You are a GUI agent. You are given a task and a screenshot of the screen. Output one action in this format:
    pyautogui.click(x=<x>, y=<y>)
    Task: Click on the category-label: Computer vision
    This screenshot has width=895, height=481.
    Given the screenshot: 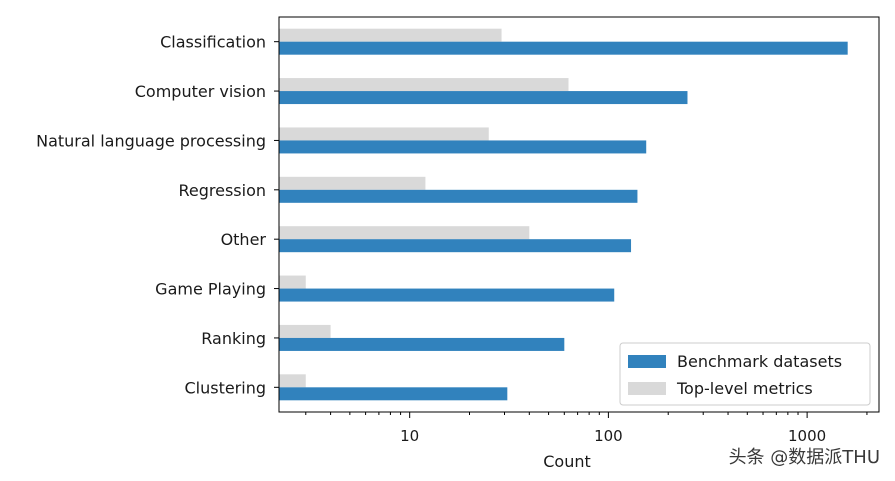 What is the action you would take?
    pyautogui.click(x=200, y=91)
    